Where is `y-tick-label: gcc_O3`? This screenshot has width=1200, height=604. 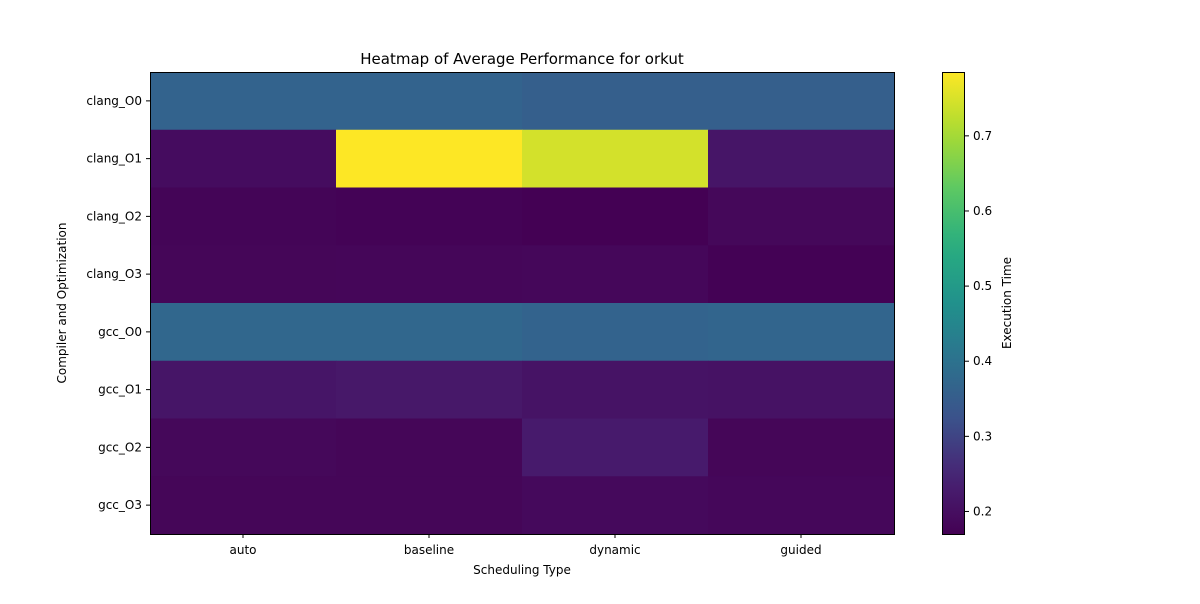 y-tick-label: gcc_O3 is located at coordinates (120, 505).